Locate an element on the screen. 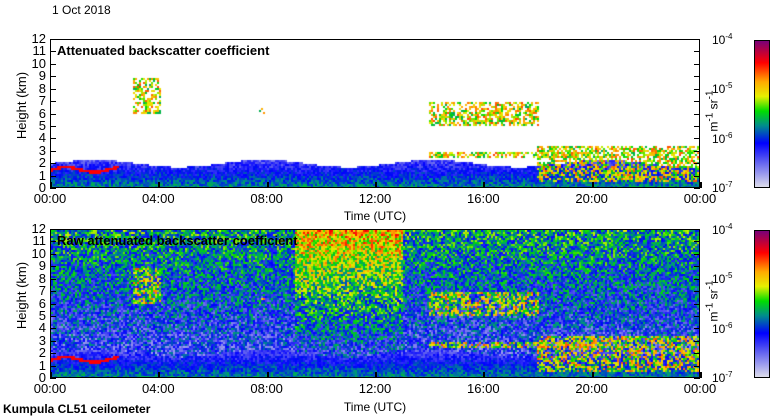 Image resolution: width=780 pixels, height=420 pixels. x-tick-label: 04:00 is located at coordinates (158, 388).